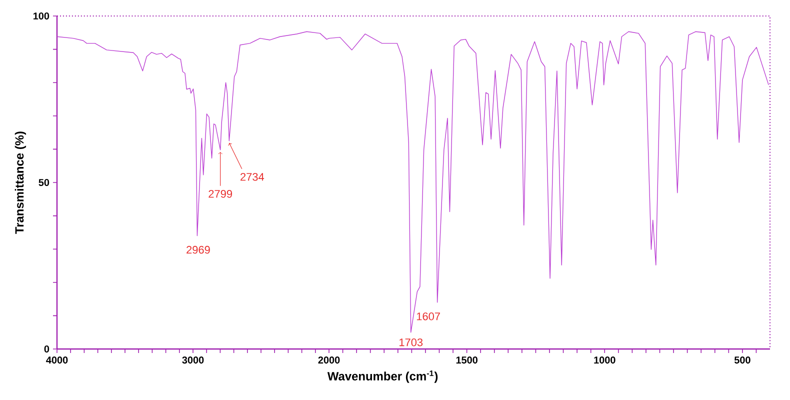 This screenshot has width=790, height=400. What do you see at coordinates (47, 349) in the screenshot?
I see `y-tick-label: 0` at bounding box center [47, 349].